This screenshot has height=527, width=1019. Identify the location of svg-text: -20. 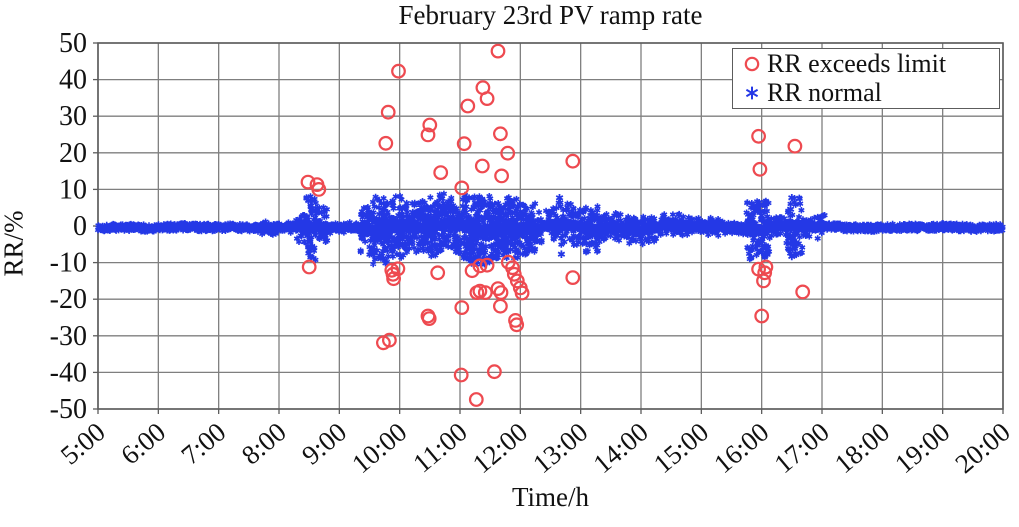
(68, 299).